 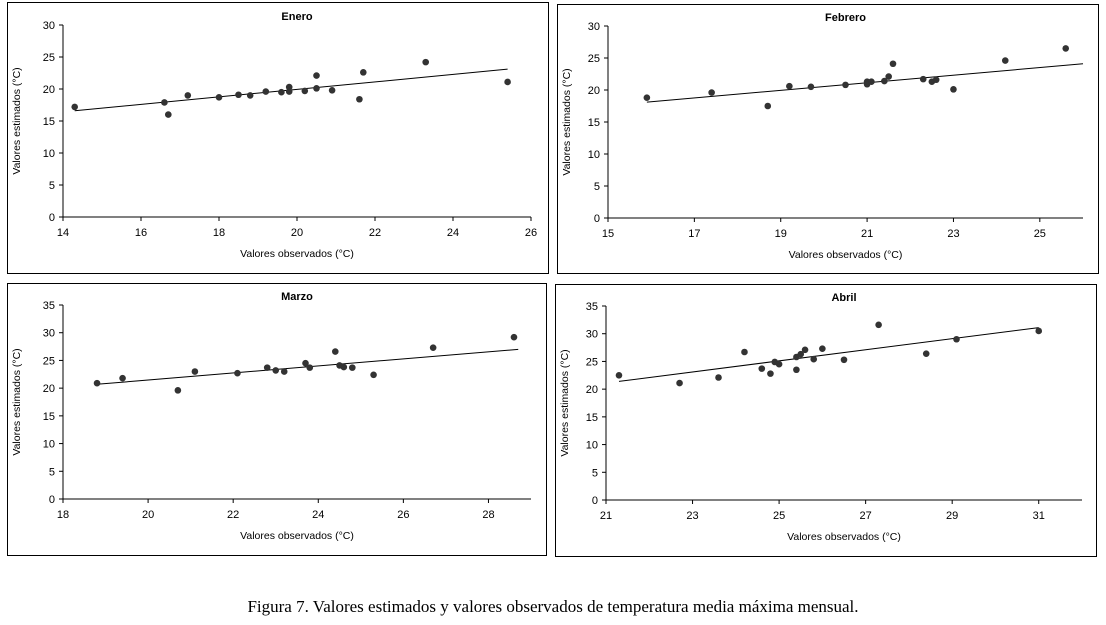 I want to click on x-tick-label: 23, so click(x=953, y=234).